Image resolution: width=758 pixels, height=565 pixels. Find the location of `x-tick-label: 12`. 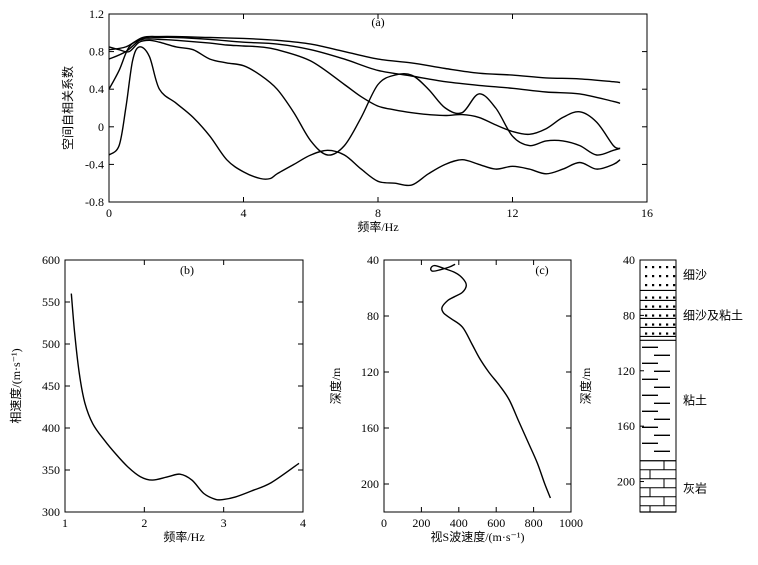

x-tick-label: 12 is located at coordinates (513, 213).